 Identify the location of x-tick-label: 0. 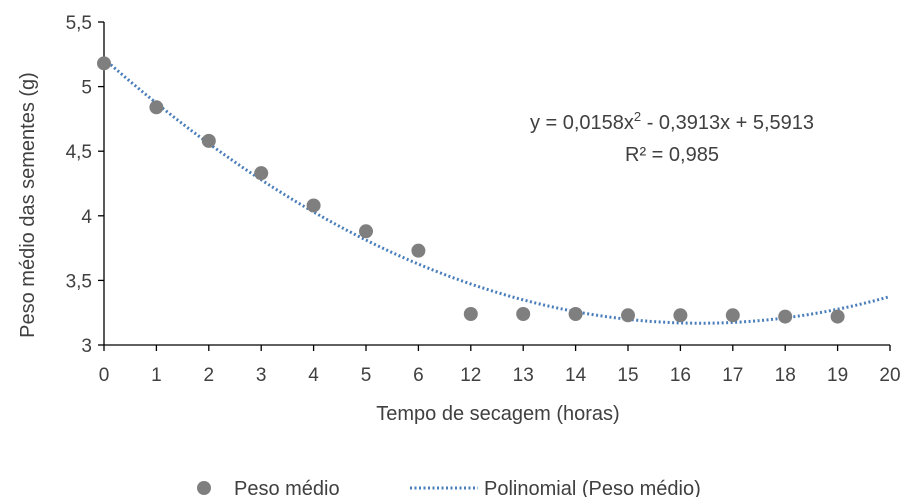
(104, 375).